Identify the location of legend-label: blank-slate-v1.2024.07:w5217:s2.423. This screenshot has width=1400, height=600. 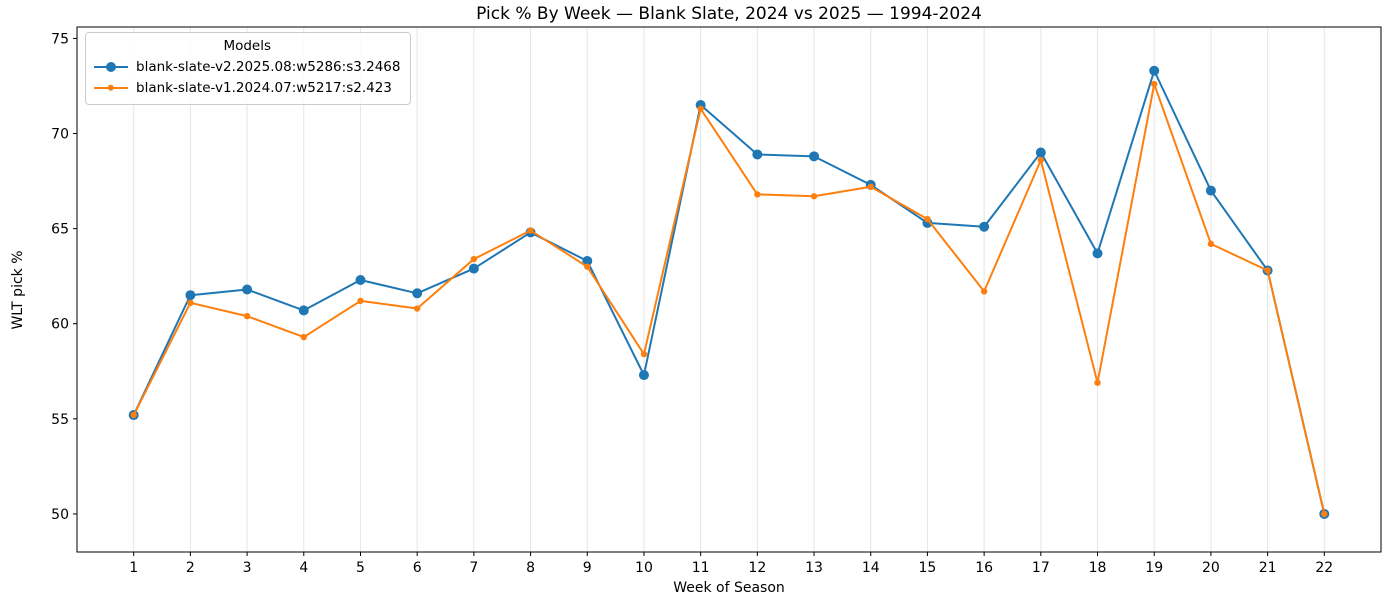
(264, 87).